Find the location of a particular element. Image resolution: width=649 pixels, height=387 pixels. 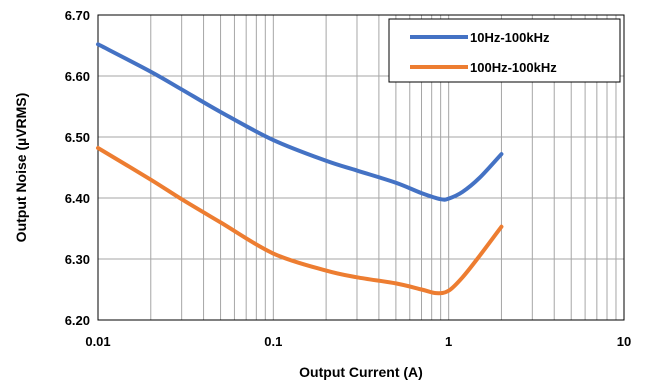

legend-box is located at coordinates (504, 50).